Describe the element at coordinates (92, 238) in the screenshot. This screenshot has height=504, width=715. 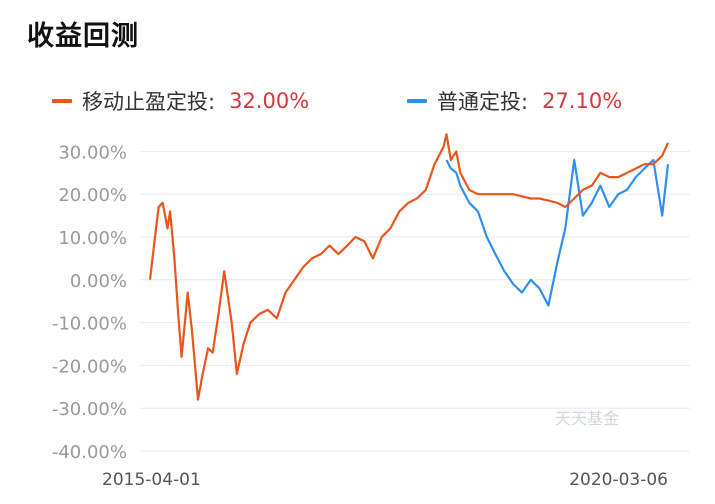
I see `y-tick-label: 10.00%` at that location.